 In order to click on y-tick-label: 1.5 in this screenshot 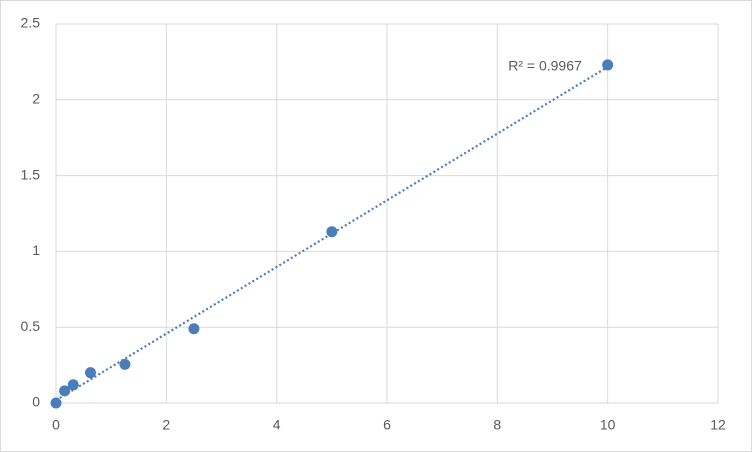, I will do `click(31, 174)`.